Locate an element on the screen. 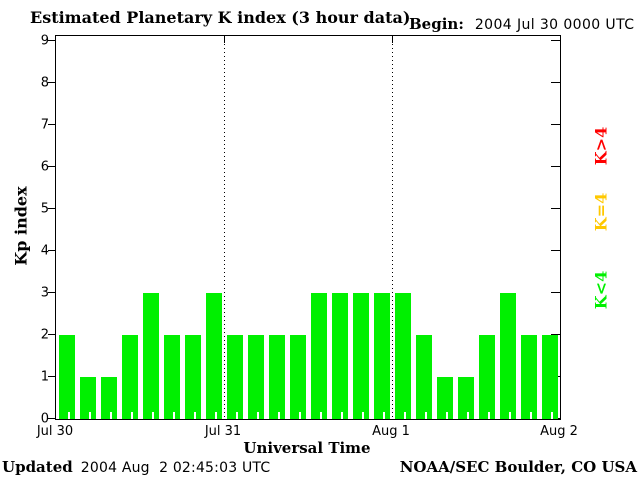 Image resolution: width=640 pixels, height=480 pixels. credit: NOAA/SEC Boulder, CO USA is located at coordinates (518, 467).